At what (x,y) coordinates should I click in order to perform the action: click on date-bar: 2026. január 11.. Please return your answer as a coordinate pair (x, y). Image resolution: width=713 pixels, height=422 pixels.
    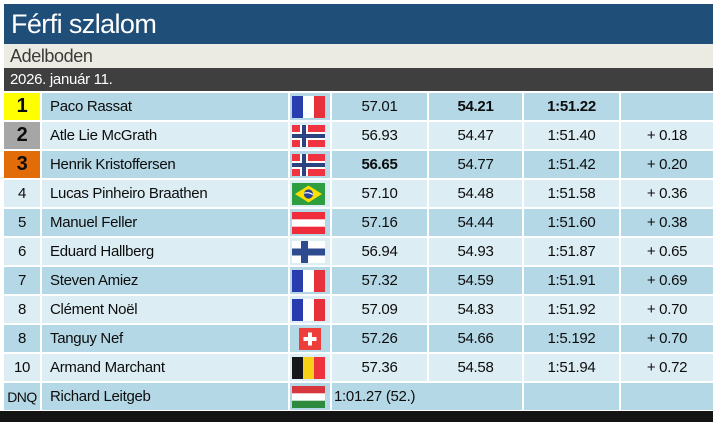
    Looking at the image, I should click on (358, 79).